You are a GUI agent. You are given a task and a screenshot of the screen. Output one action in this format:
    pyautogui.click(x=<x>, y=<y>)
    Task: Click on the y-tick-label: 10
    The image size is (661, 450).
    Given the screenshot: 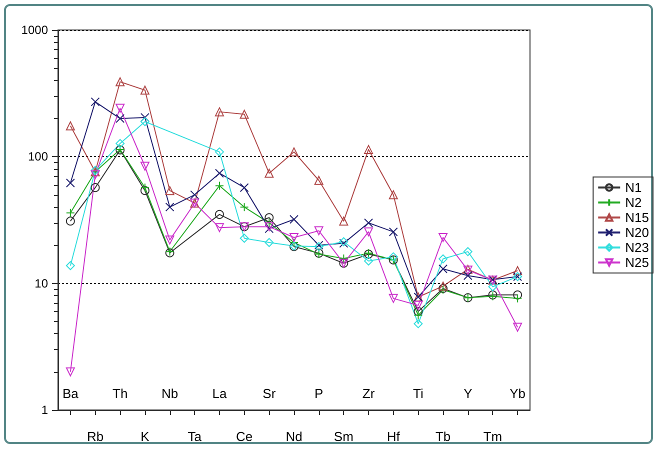 What is the action you would take?
    pyautogui.click(x=41, y=283)
    